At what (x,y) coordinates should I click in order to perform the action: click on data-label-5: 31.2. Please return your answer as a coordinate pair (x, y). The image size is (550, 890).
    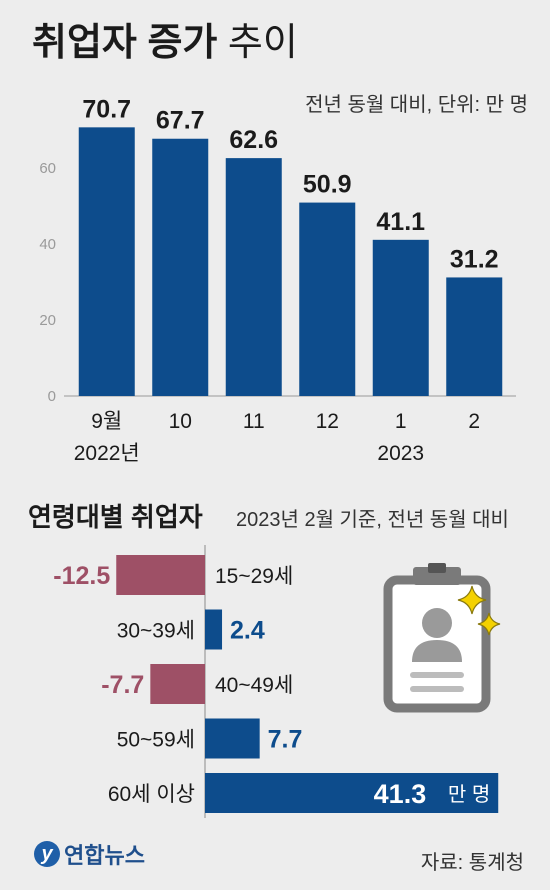
    Looking at the image, I should click on (474, 259).